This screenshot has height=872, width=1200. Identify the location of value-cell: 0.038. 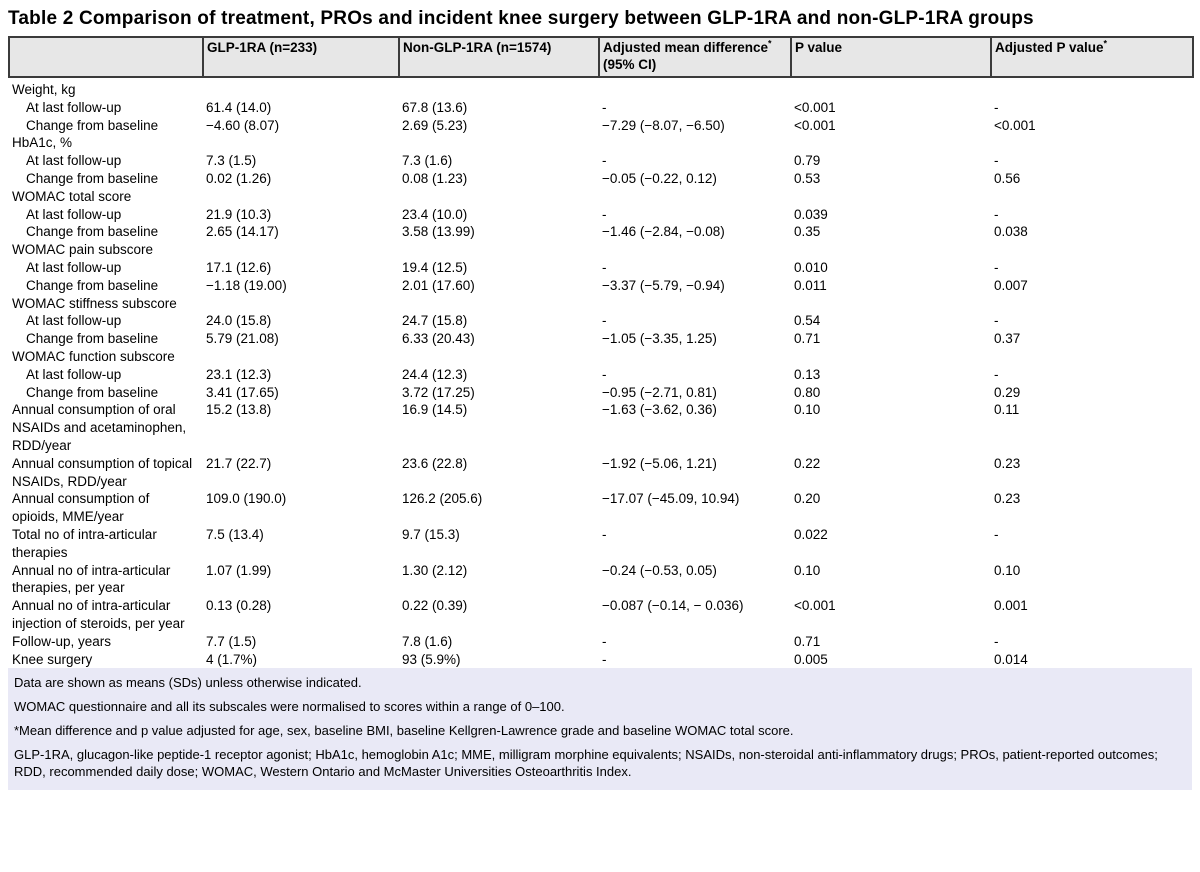
(1011, 232).